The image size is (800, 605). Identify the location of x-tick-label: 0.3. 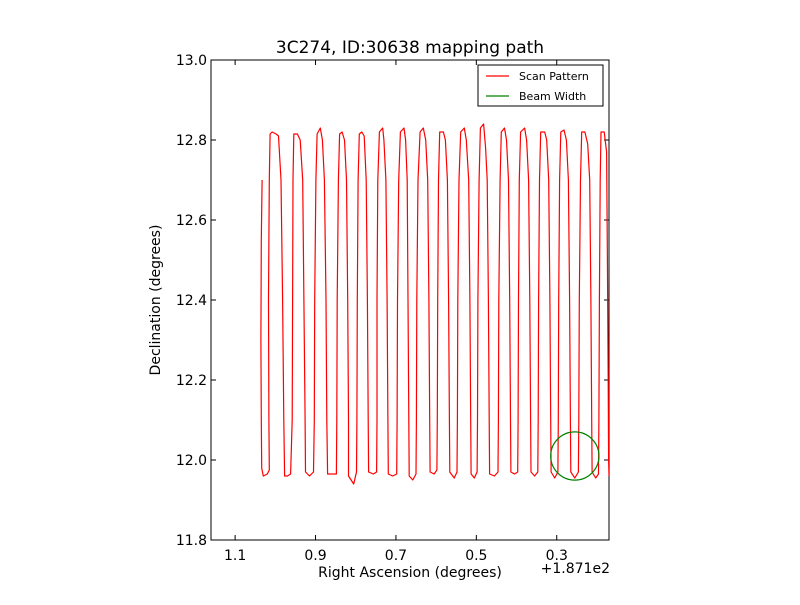
(557, 556).